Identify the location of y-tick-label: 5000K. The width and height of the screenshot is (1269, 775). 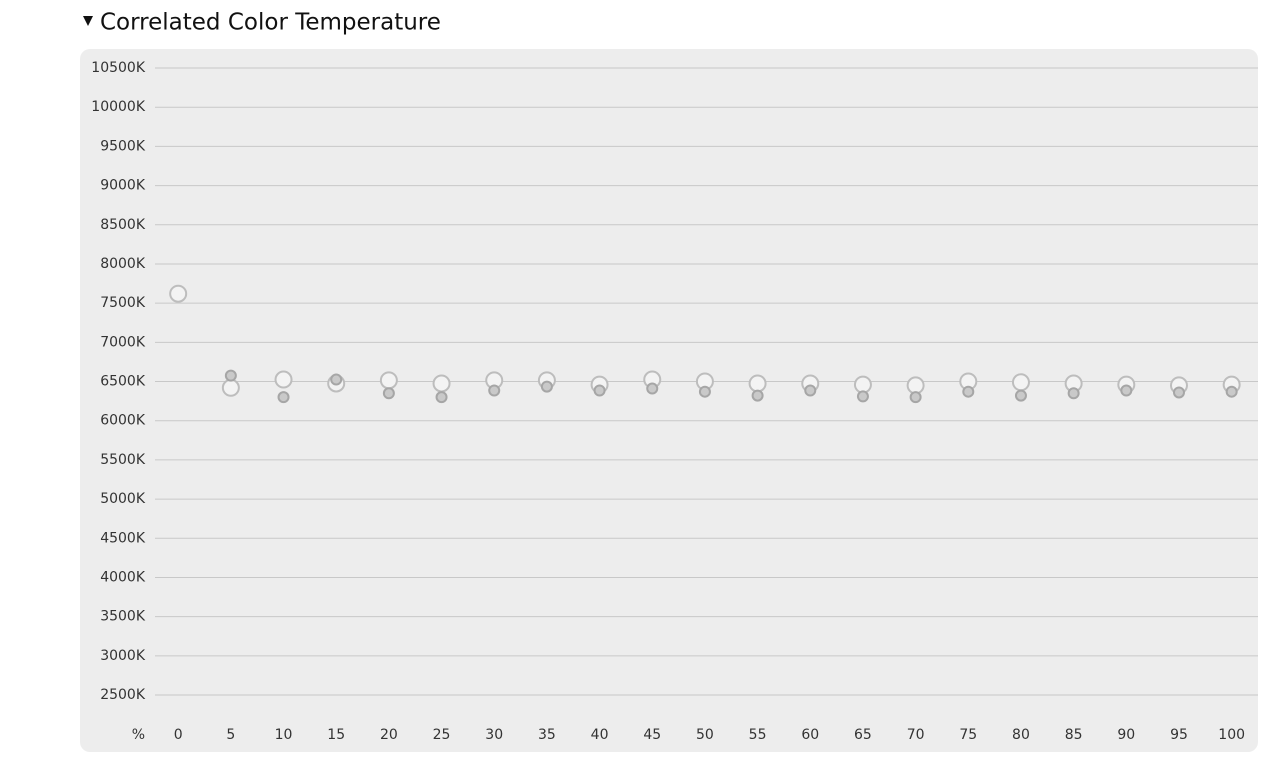
(123, 499).